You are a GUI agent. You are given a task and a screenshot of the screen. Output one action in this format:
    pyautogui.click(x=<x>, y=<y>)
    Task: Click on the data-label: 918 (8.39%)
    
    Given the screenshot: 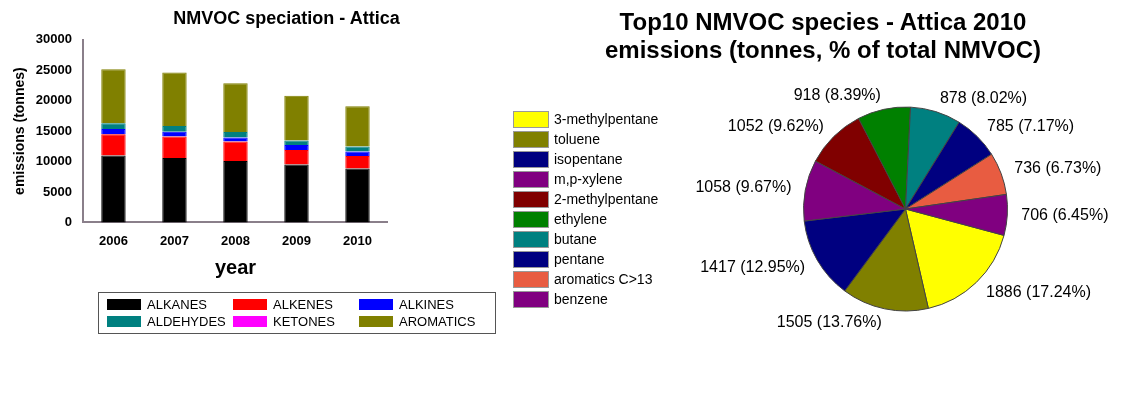 What is the action you would take?
    pyautogui.click(x=837, y=95)
    